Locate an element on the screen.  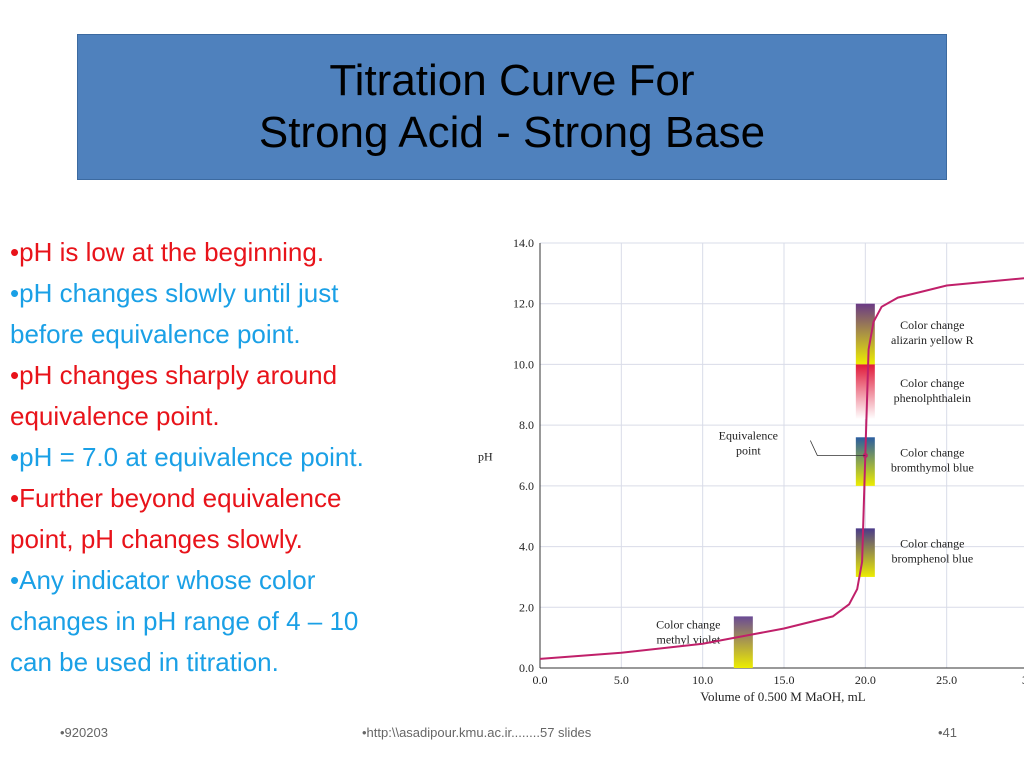
bullet-4: •pH = 7.0 at equivalence point. is located at coordinates (250, 457).